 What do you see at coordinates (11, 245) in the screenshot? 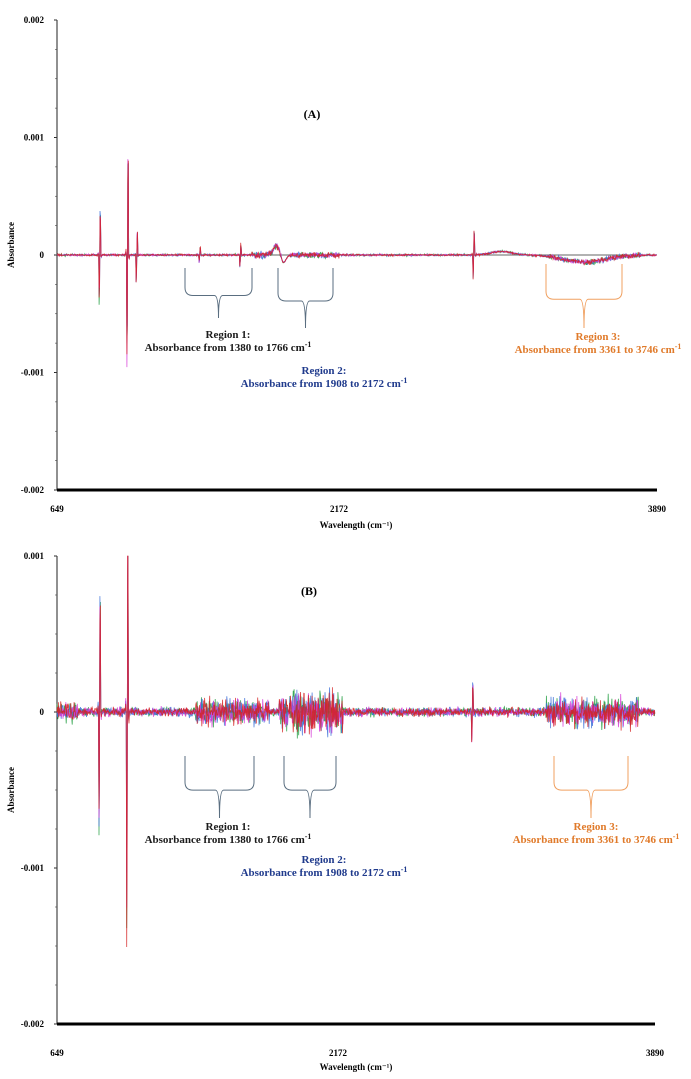
I see `panel-a-ylabel: Absorbance` at bounding box center [11, 245].